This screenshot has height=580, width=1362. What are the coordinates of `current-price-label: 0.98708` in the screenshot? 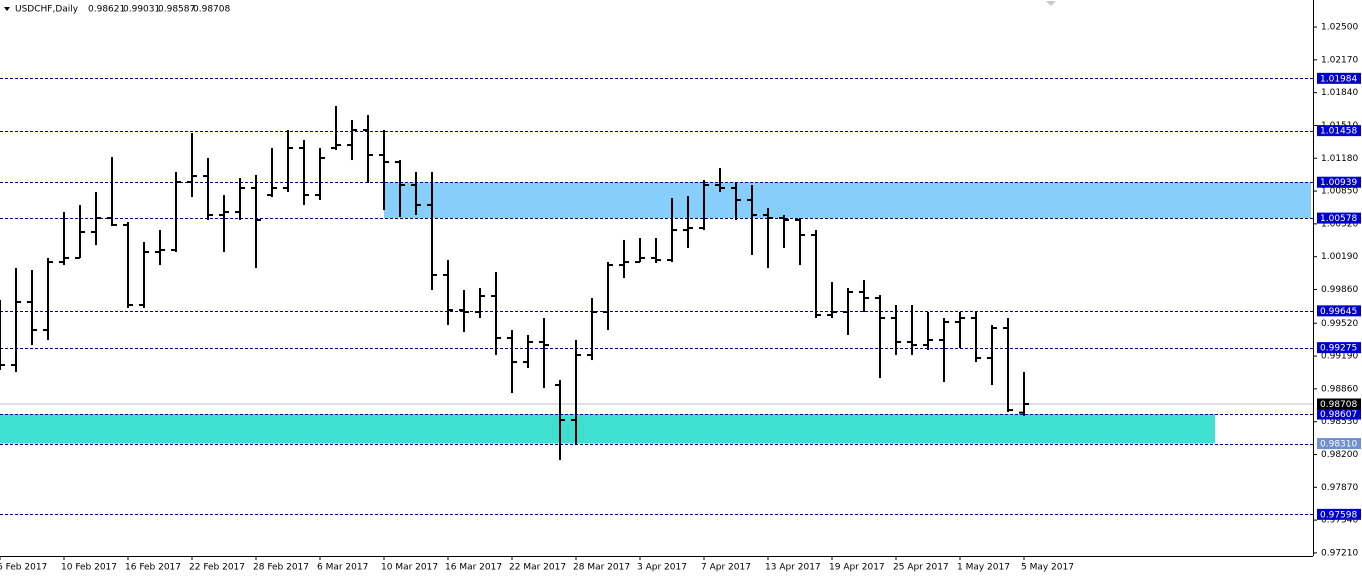 It's located at (1338, 405).